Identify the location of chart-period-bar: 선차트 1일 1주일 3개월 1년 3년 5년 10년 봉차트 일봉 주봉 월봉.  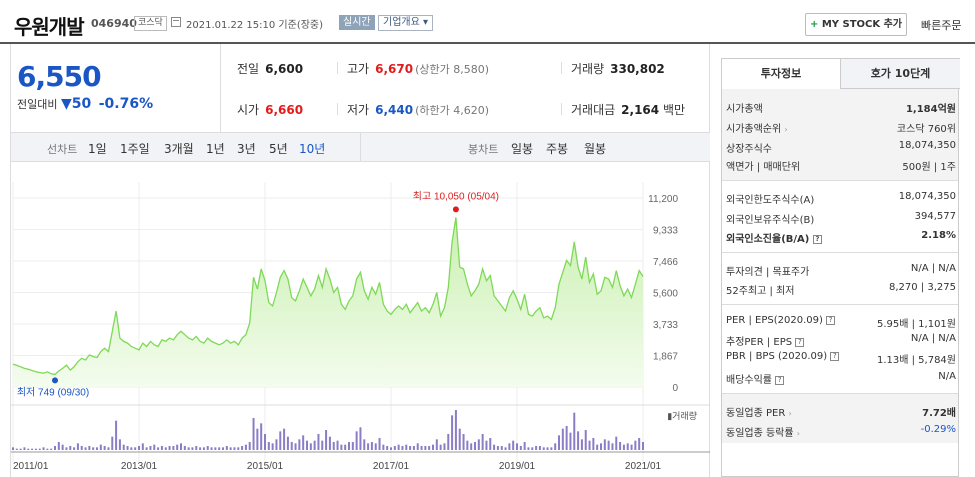
(360, 147).